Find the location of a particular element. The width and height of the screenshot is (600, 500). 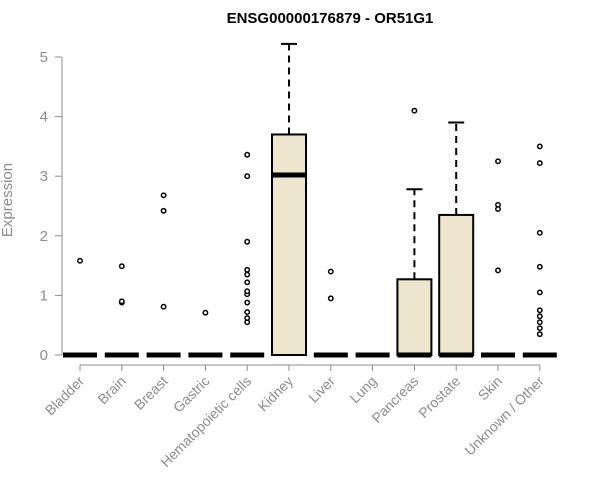

x-tick-label: Brain is located at coordinates (111, 390).